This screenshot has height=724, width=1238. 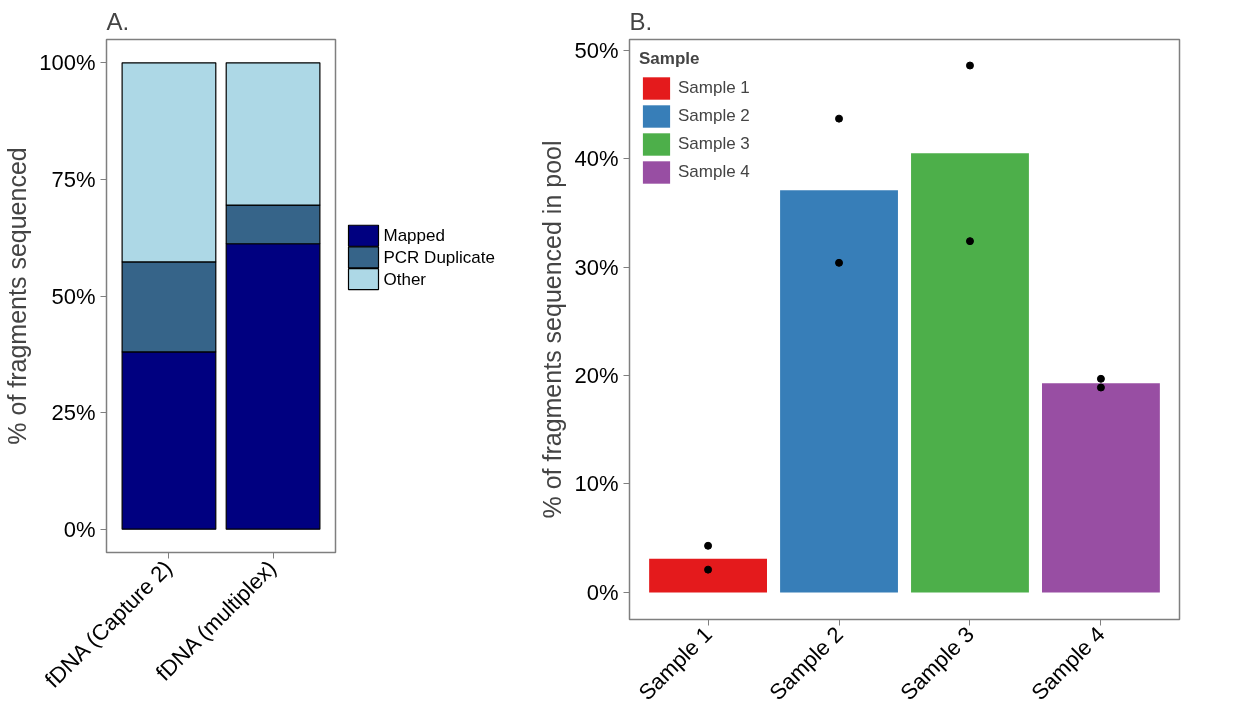 What do you see at coordinates (414, 236) in the screenshot?
I see `legend-label: Mapped` at bounding box center [414, 236].